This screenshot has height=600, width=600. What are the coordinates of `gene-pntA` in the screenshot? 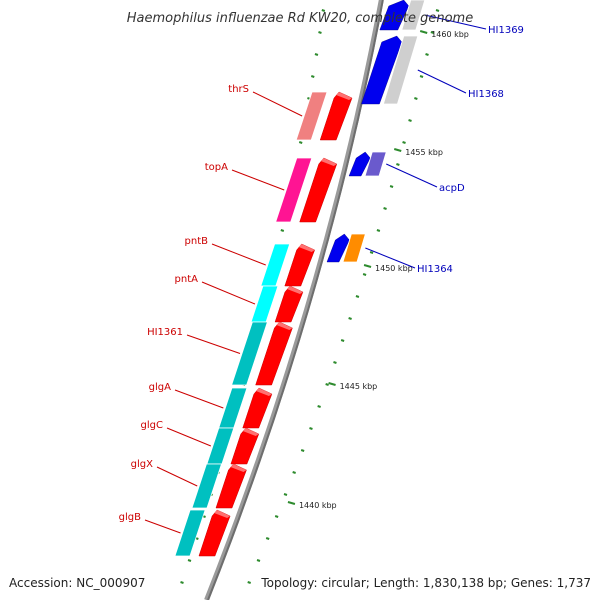 It's located at (277, 304).